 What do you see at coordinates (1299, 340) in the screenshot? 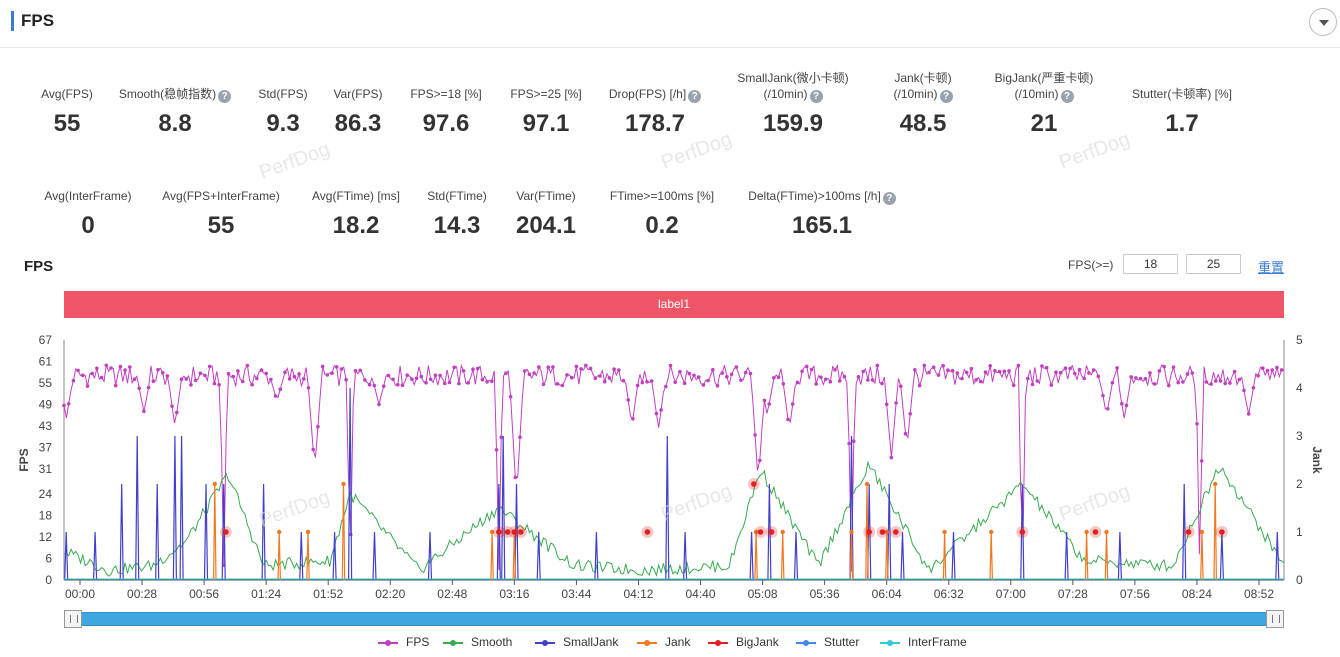
I see `y-right-tick-label: 5` at bounding box center [1299, 340].